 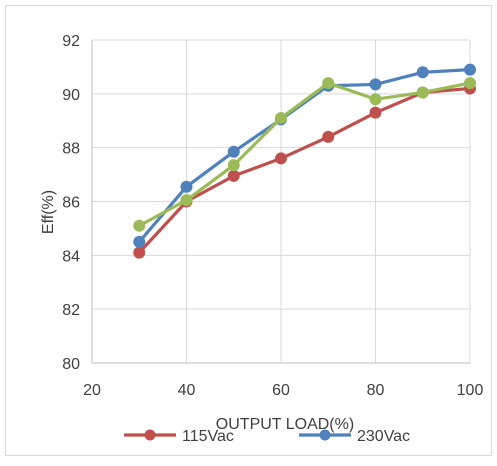 What do you see at coordinates (383, 436) in the screenshot?
I see `legend-label: 230Vac` at bounding box center [383, 436].